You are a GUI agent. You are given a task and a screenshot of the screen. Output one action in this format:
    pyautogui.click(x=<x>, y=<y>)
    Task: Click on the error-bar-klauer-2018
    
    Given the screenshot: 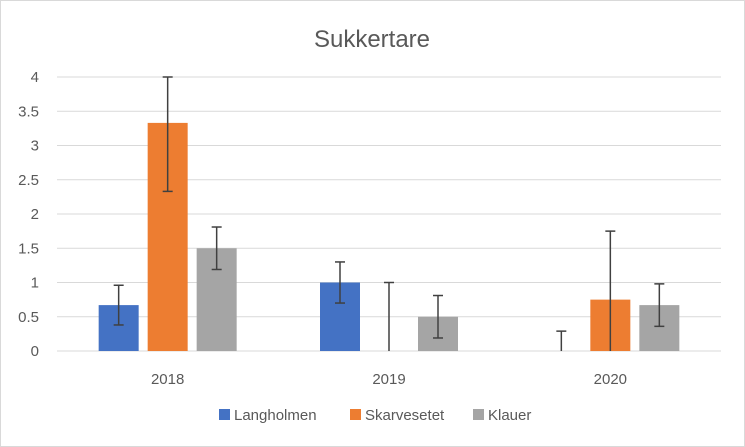 What is the action you would take?
    pyautogui.click(x=216, y=248)
    